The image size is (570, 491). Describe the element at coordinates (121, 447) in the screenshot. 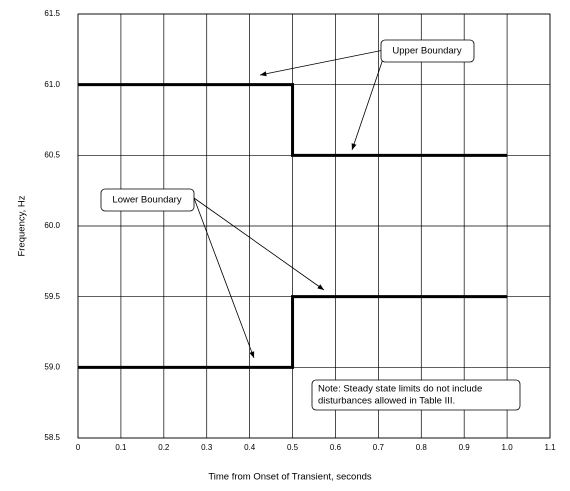

I see `x-tick-label: 0.1` at that location.